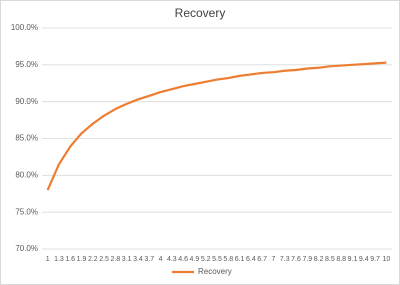 The image size is (400, 285). I want to click on x-tick-label: 5.8, so click(228, 259).